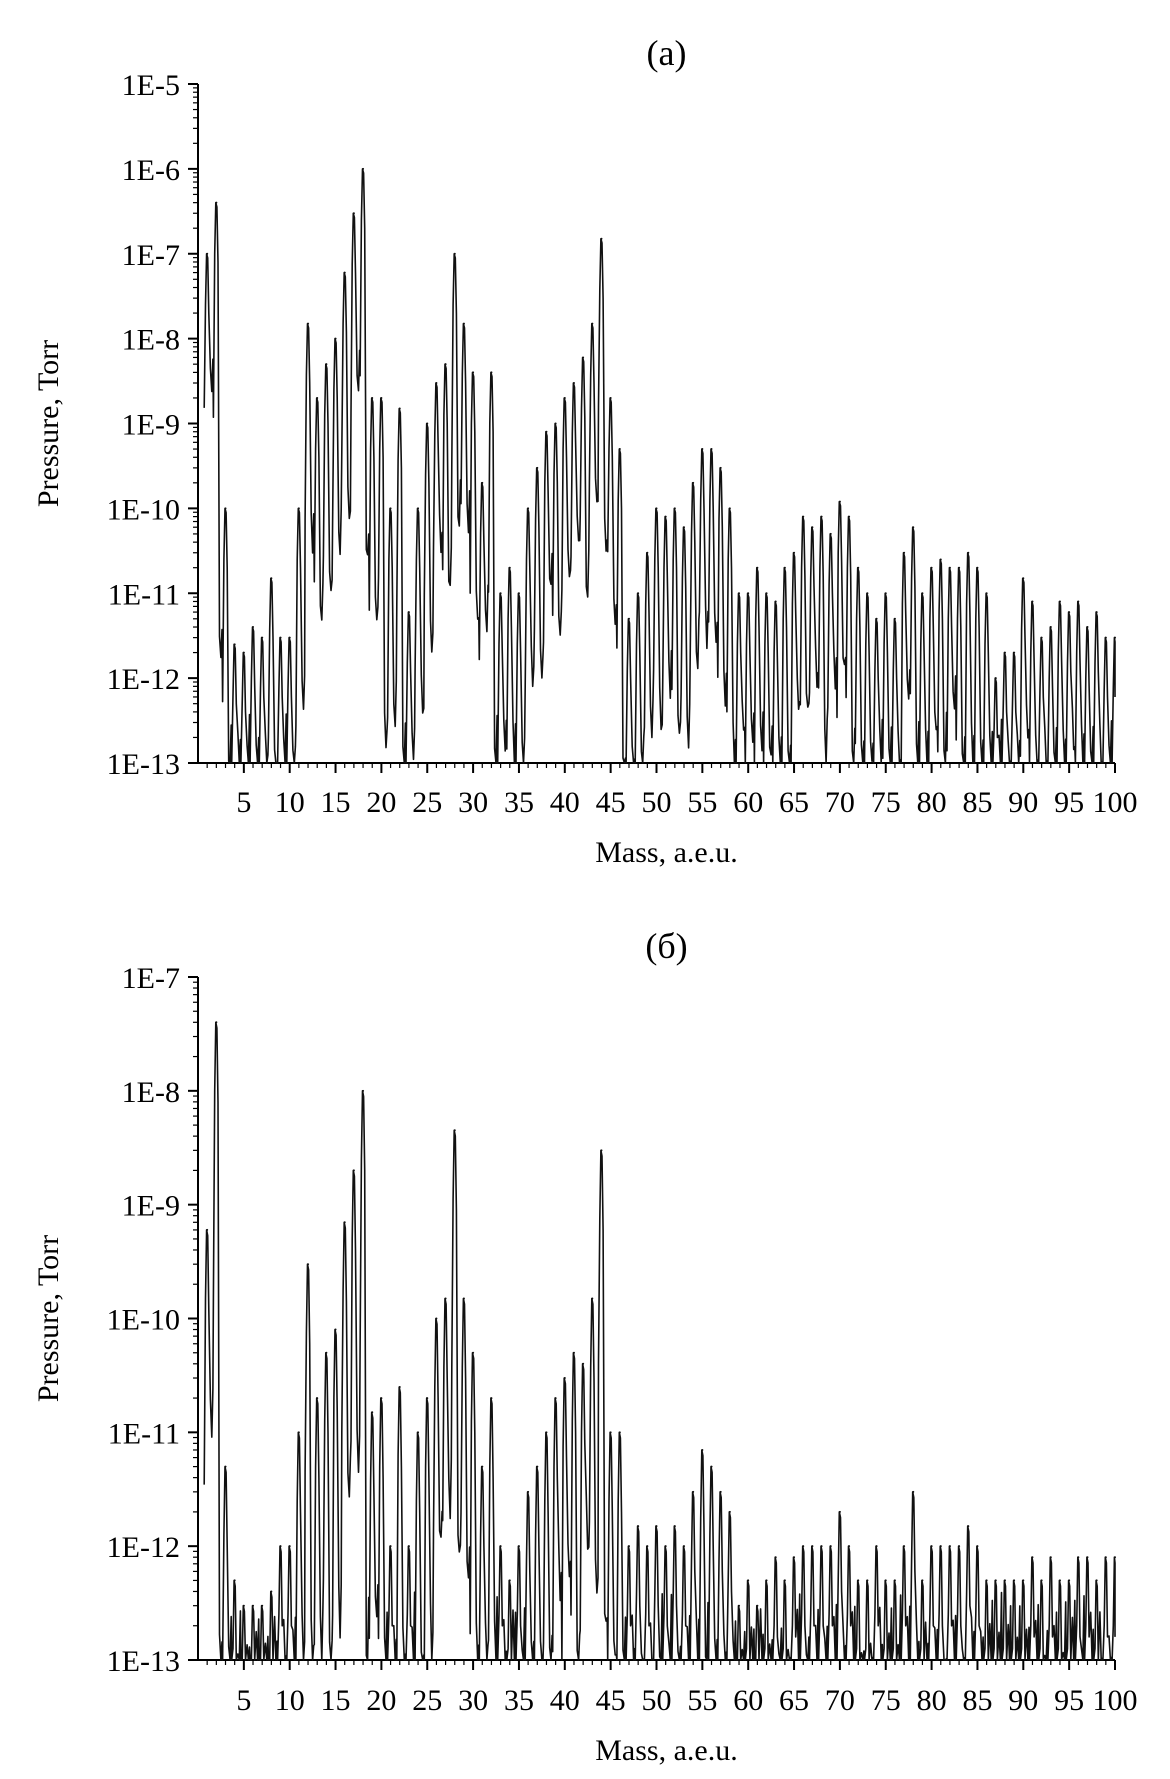  What do you see at coordinates (143, 764) in the screenshot?
I see `chart-a-y-tick-label: 1E-13` at bounding box center [143, 764].